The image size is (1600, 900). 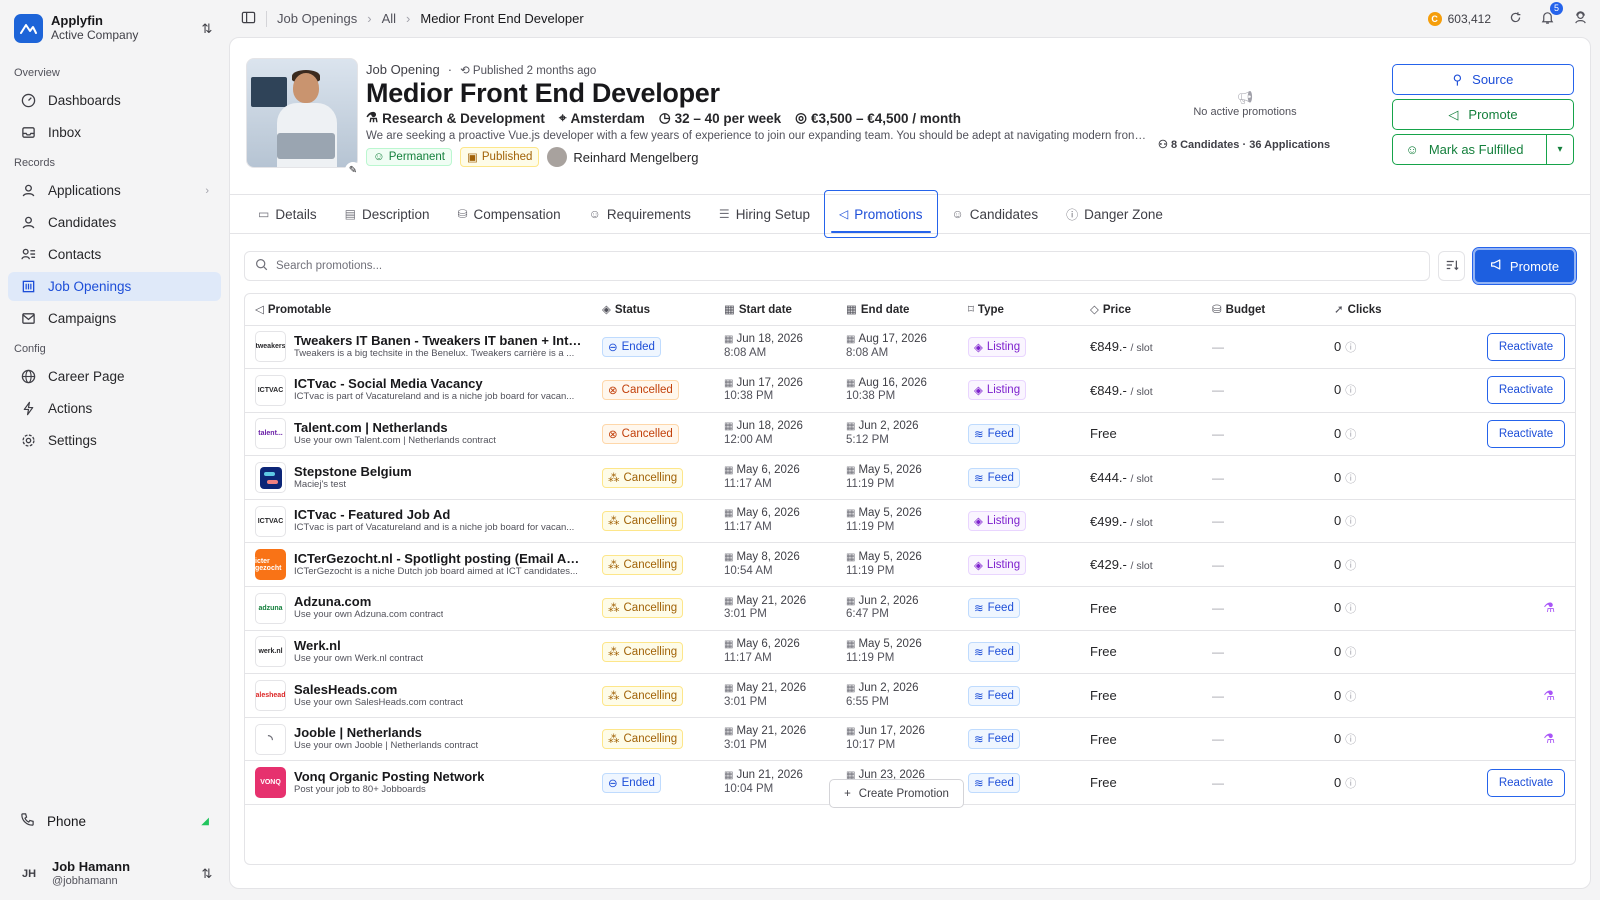 I want to click on column-promotable: ◁ Promotable, so click(x=418, y=310).